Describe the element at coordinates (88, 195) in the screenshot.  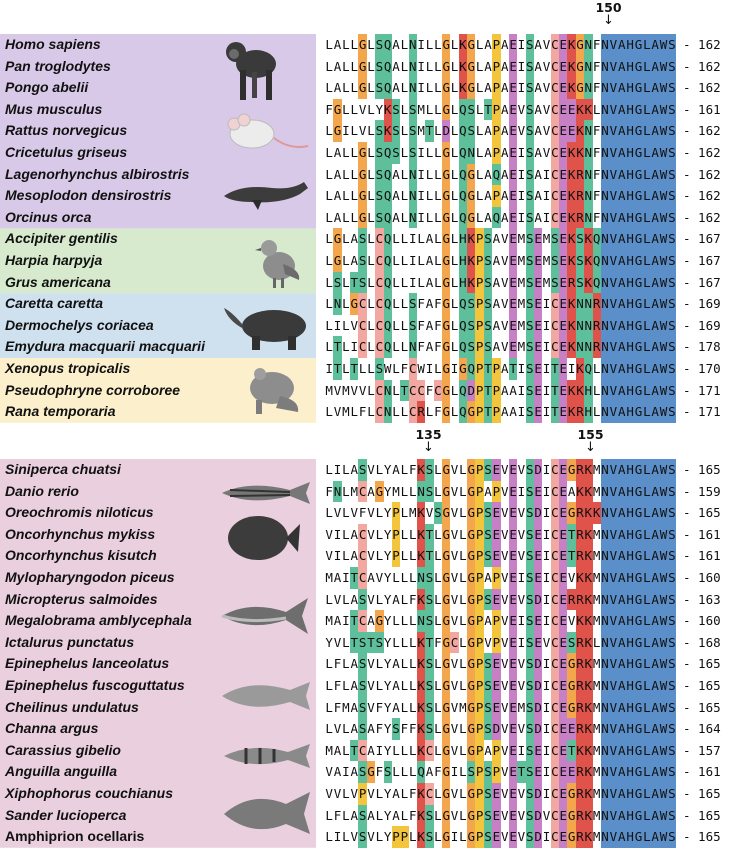
I see `species-name: Mesoplodon densirostris` at that location.